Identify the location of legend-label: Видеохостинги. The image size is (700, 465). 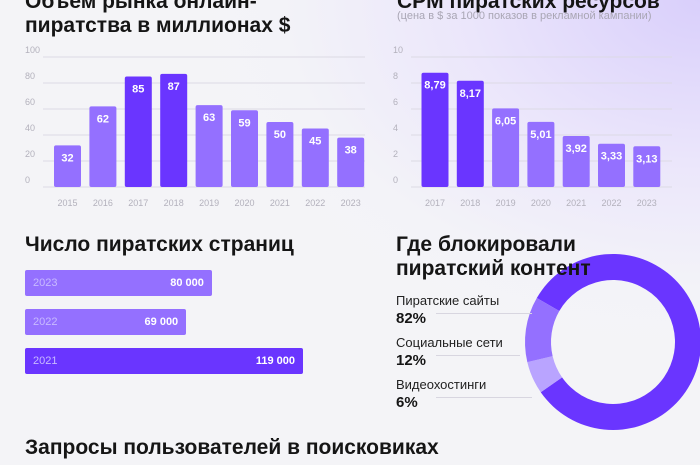
(441, 384).